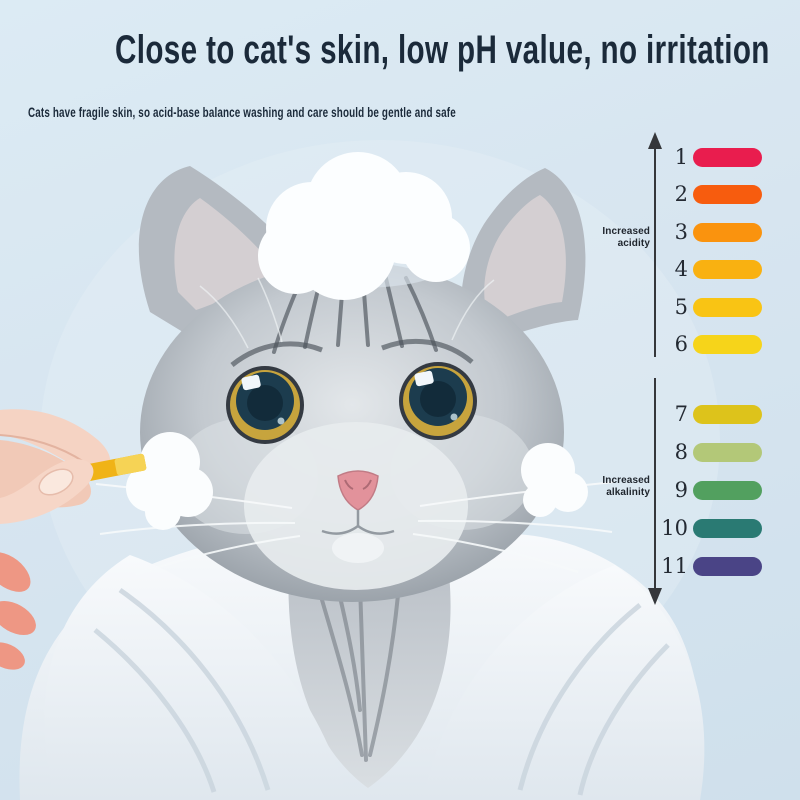 Image resolution: width=800 pixels, height=800 pixels. What do you see at coordinates (438, 401) in the screenshot?
I see `cat-eye-right` at bounding box center [438, 401].